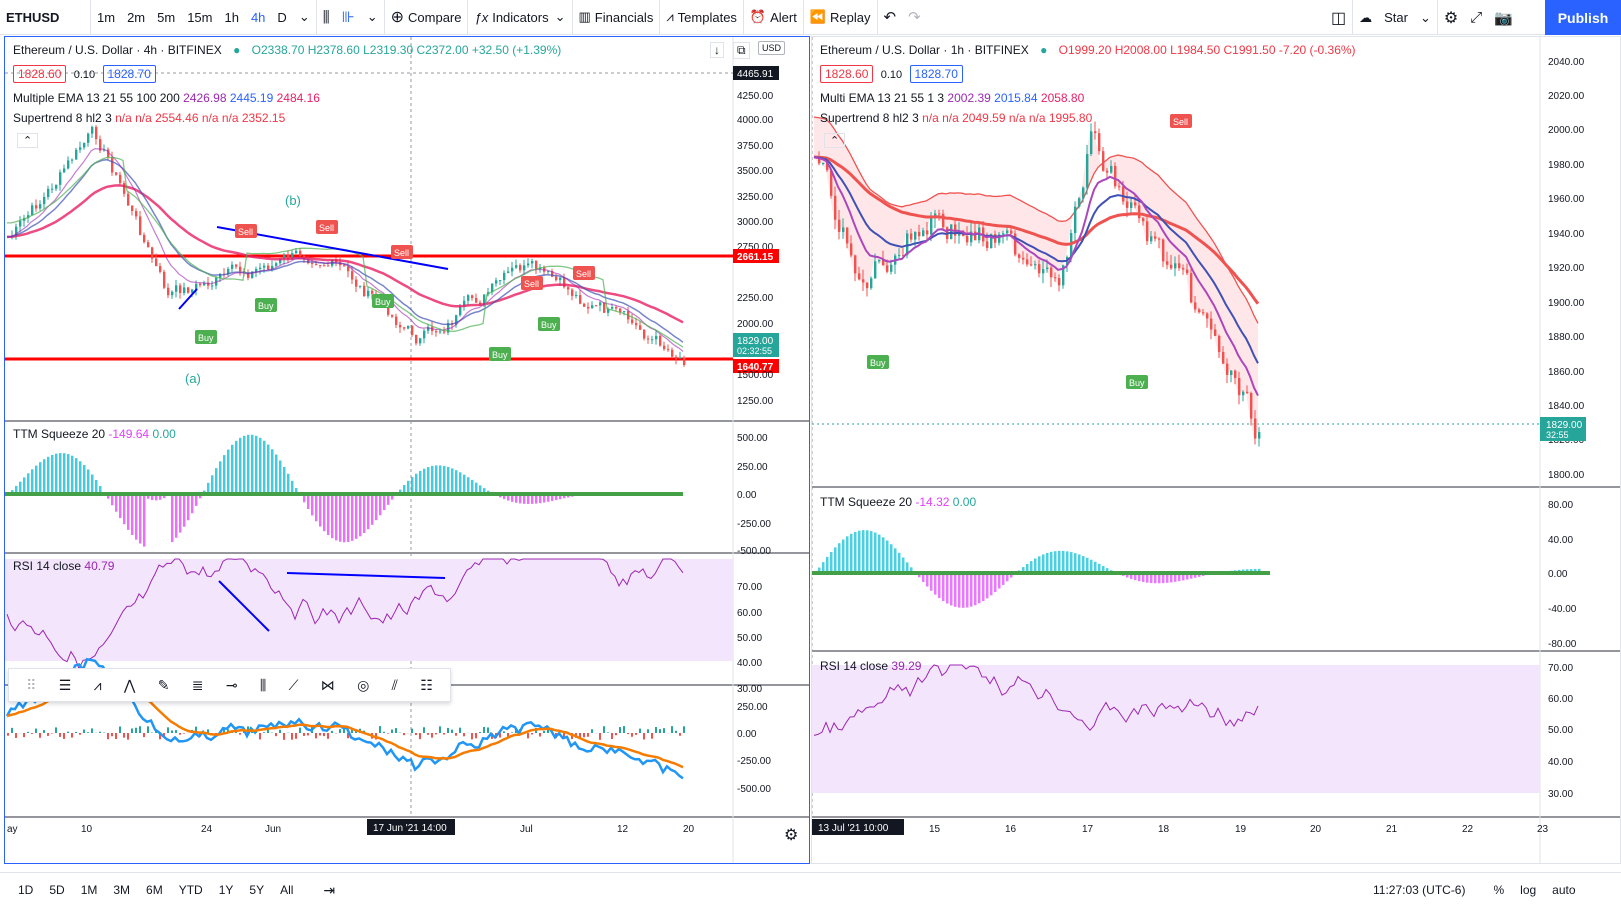  I want to click on range-1m: 1M, so click(89, 890).